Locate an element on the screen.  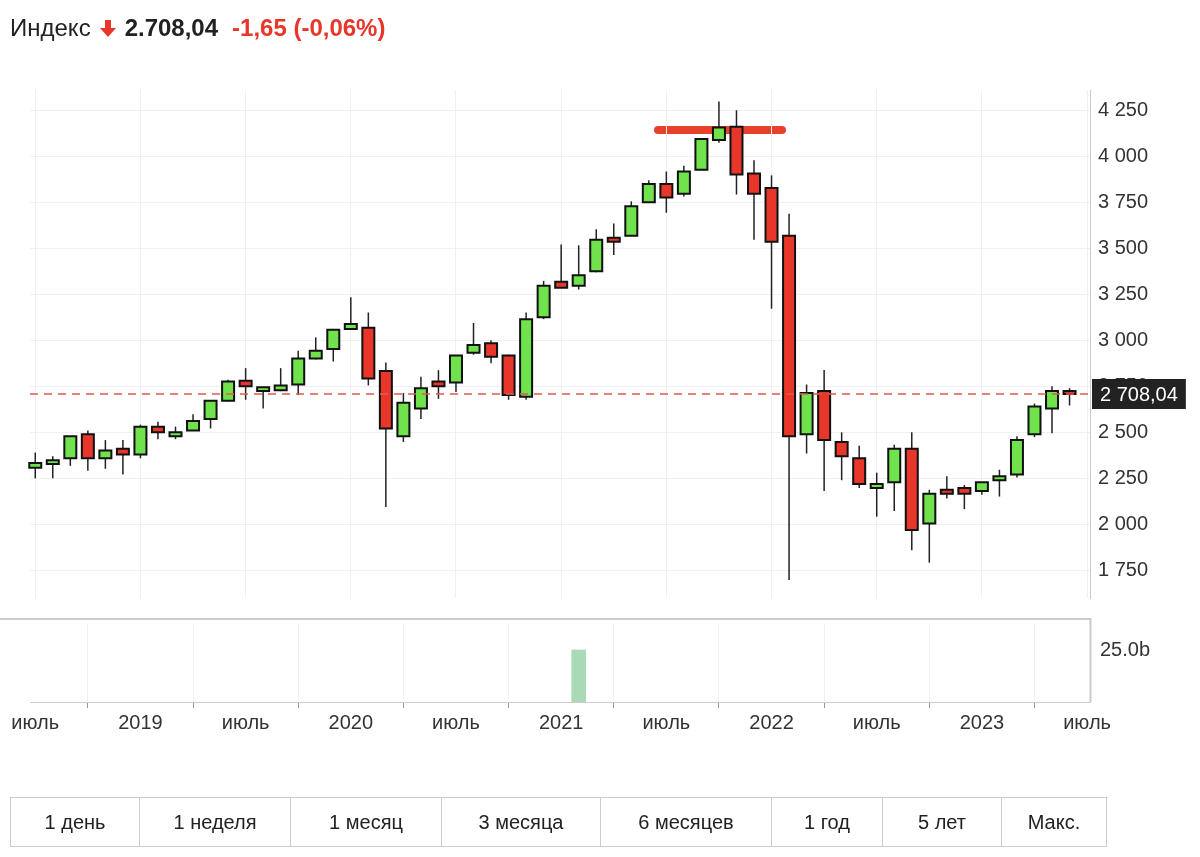
y-tick-label: 2 500 is located at coordinates (1123, 430).